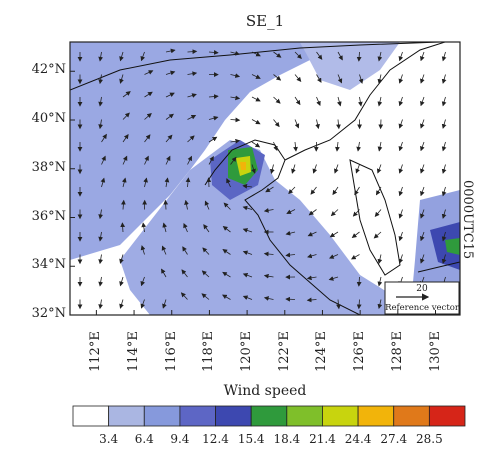 This screenshot has width=500, height=473. Describe the element at coordinates (322, 439) in the screenshot. I see `colorbar-level-label: 21.4` at that location.